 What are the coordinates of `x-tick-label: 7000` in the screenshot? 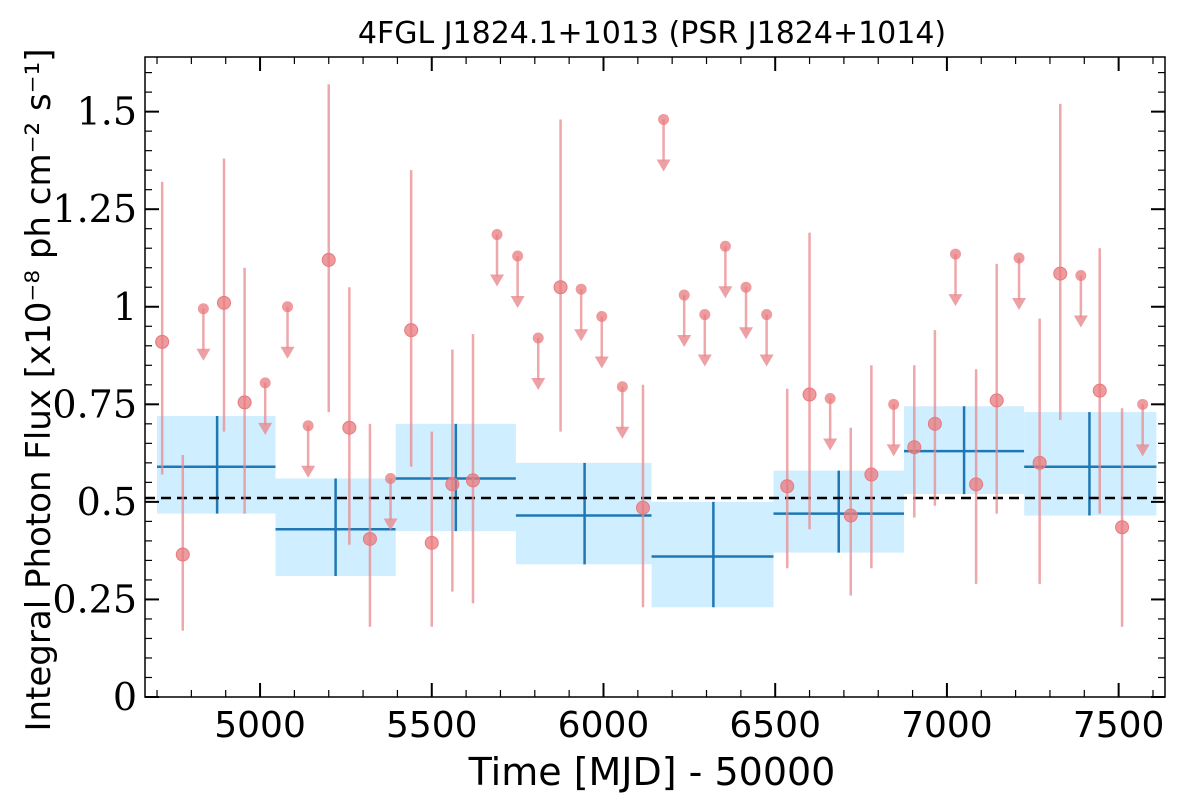 It's located at (947, 725).